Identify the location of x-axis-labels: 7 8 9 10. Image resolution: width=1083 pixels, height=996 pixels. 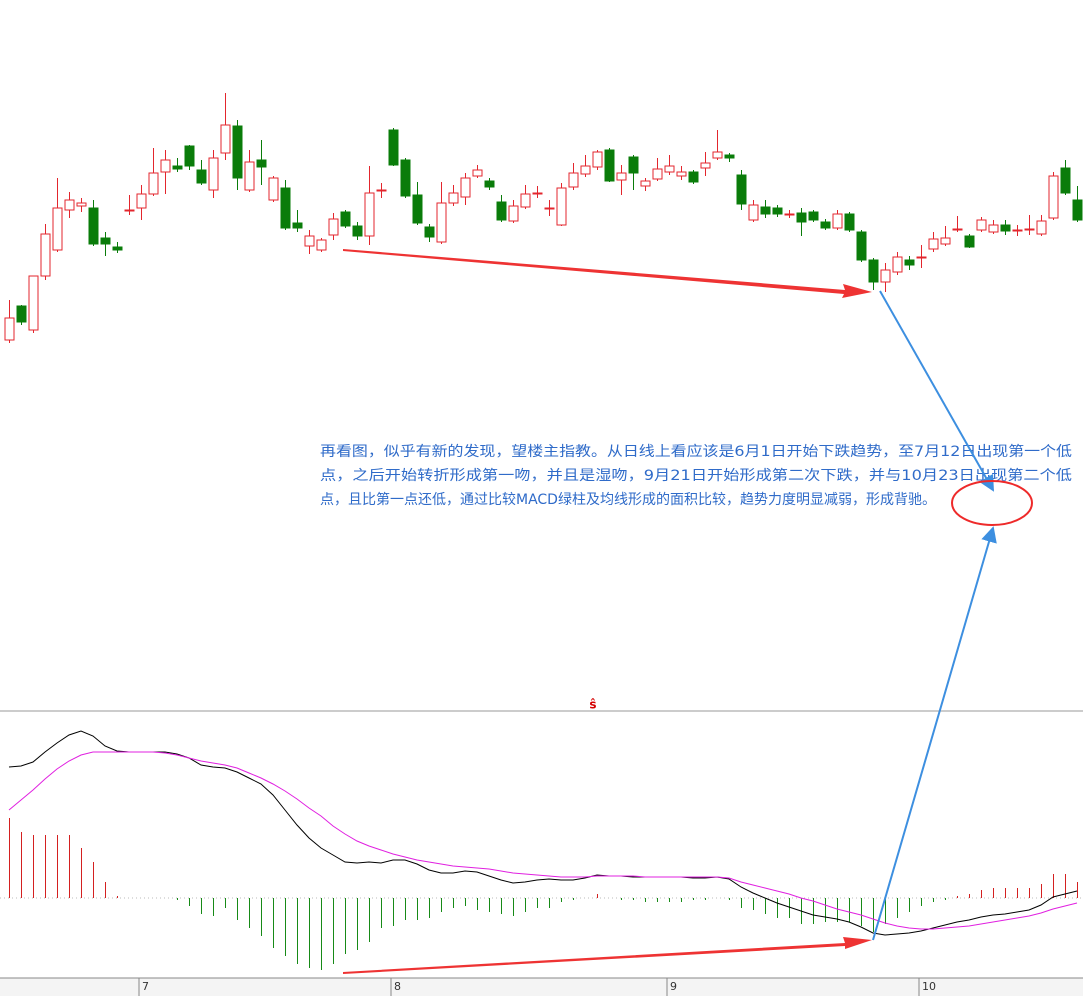
(537, 987).